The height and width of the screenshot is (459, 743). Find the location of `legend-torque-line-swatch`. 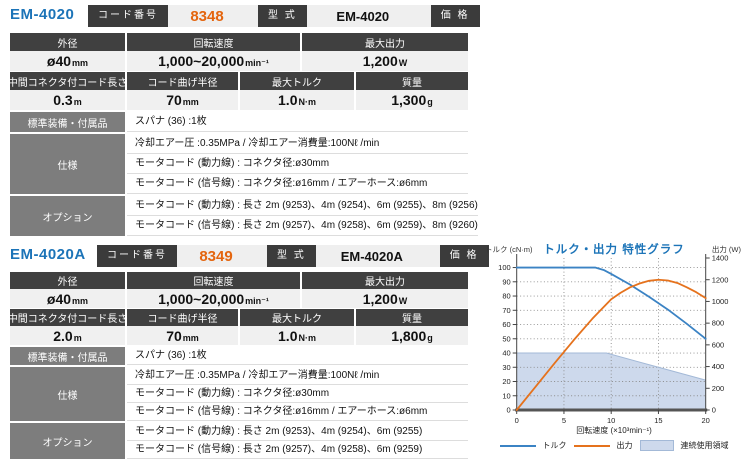

legend-torque-line-swatch is located at coordinates (517, 445).